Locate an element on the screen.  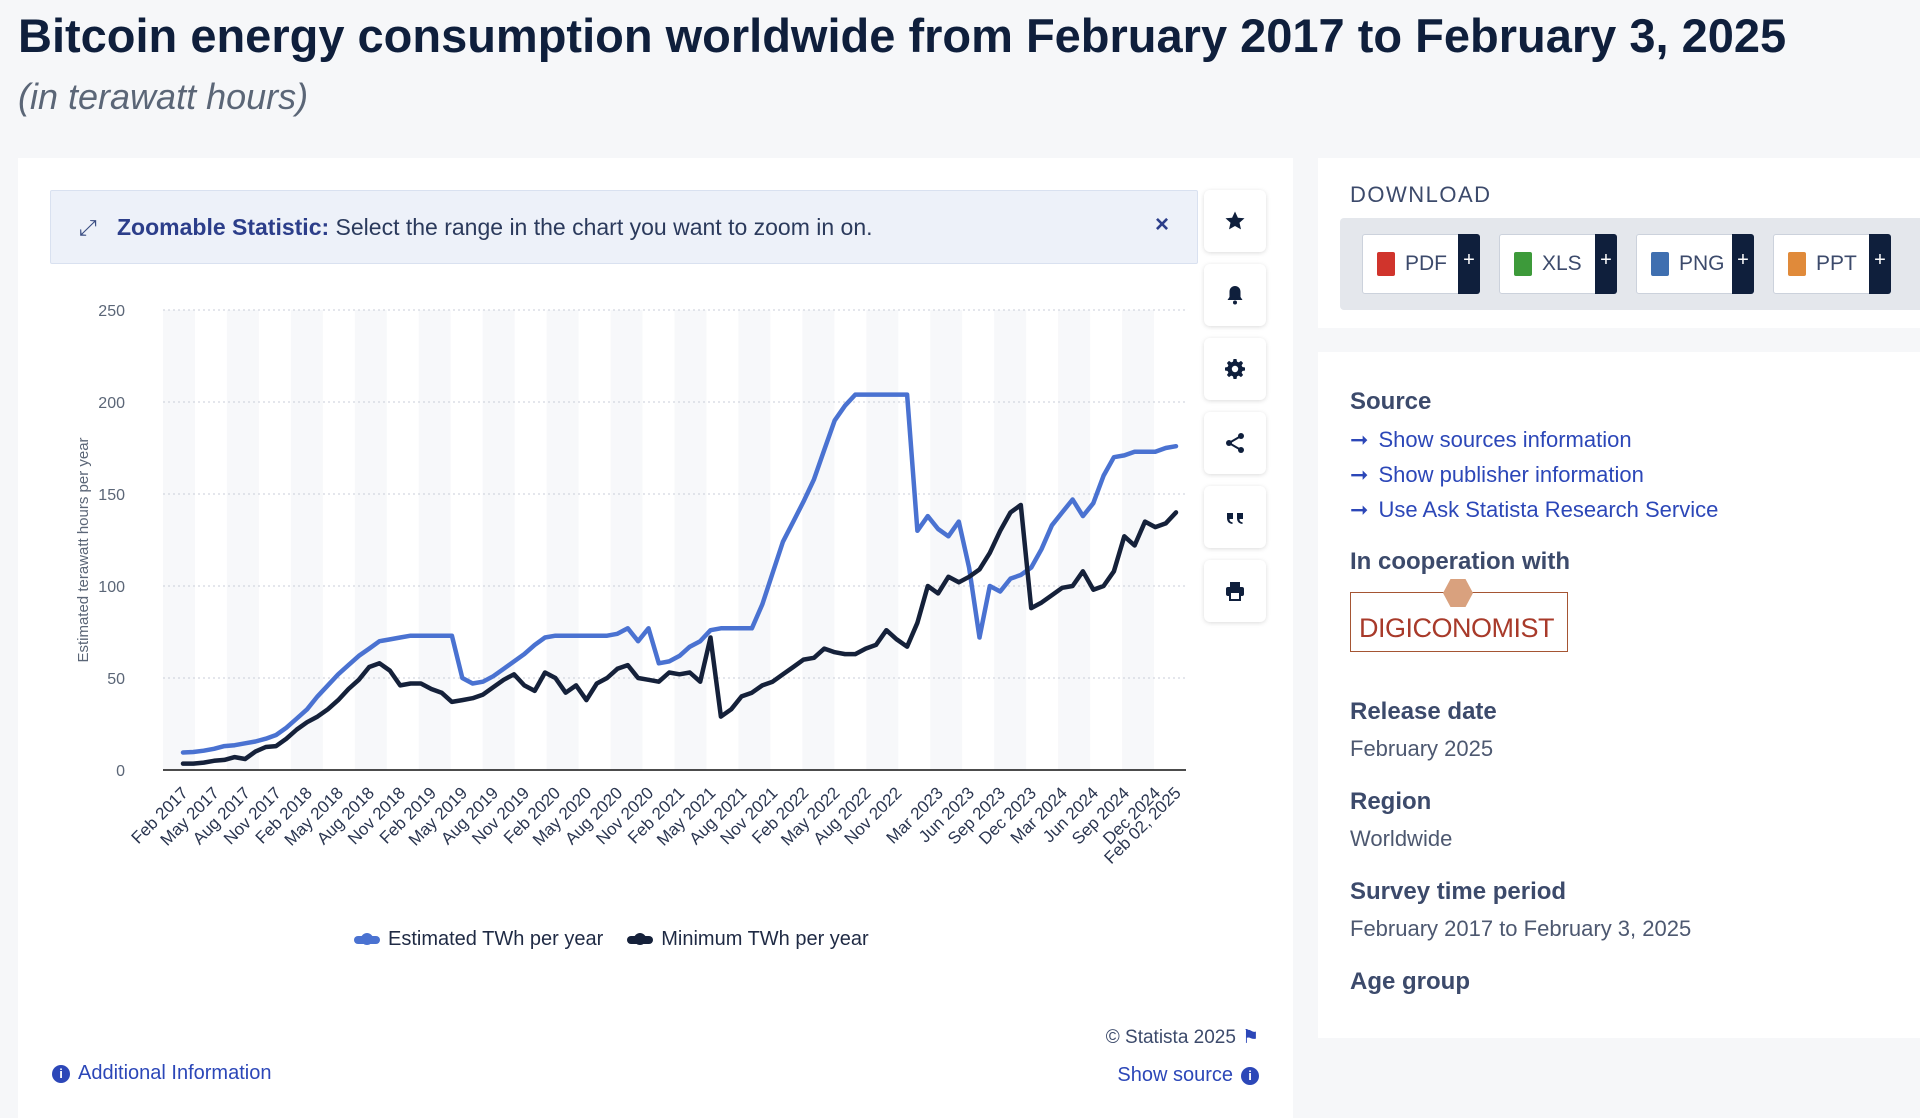
download-bar: PDF + XLS + PNG + PPT + is located at coordinates (1630, 264).